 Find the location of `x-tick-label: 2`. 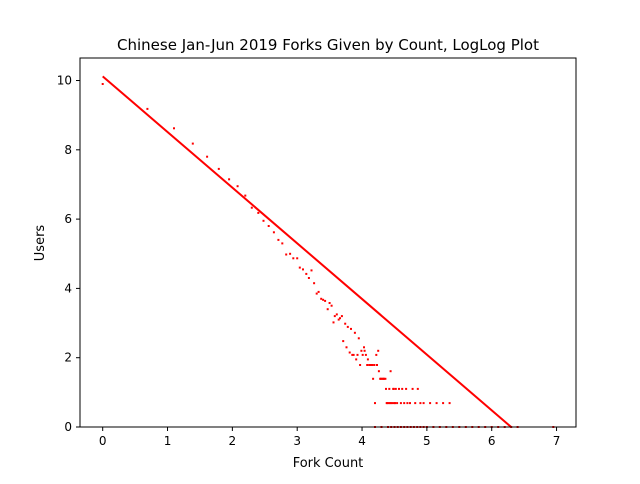

x-tick-label: 2 is located at coordinates (233, 441).